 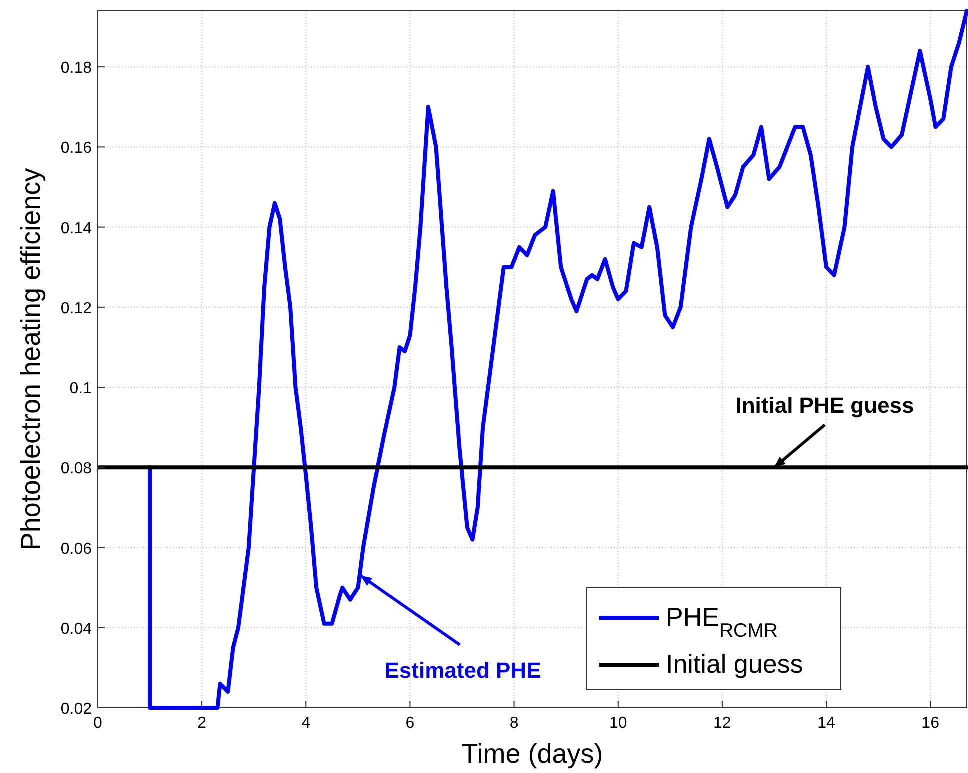 What do you see at coordinates (76, 709) in the screenshot?
I see `y-tick-label: 0.02` at bounding box center [76, 709].